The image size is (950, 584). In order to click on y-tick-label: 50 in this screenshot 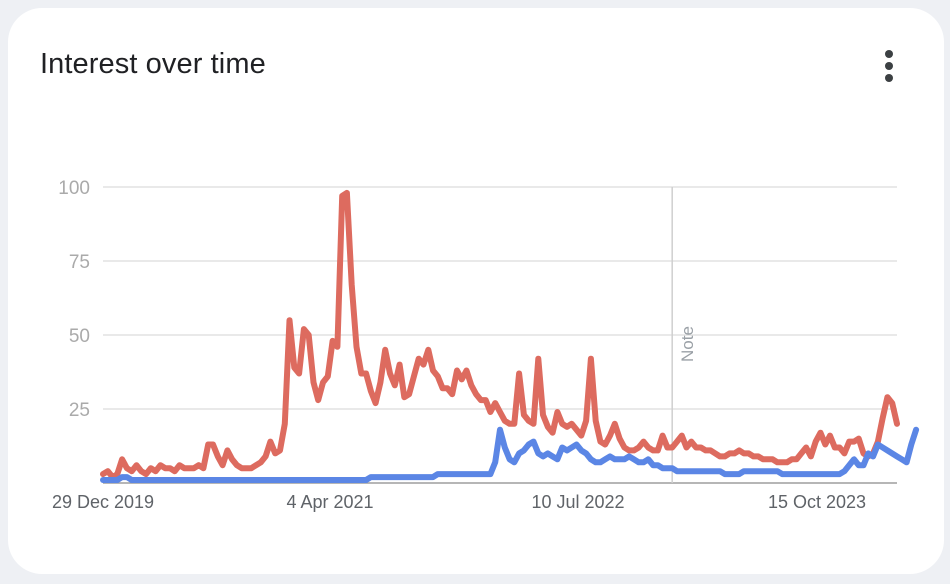, I will do `click(79, 336)`.